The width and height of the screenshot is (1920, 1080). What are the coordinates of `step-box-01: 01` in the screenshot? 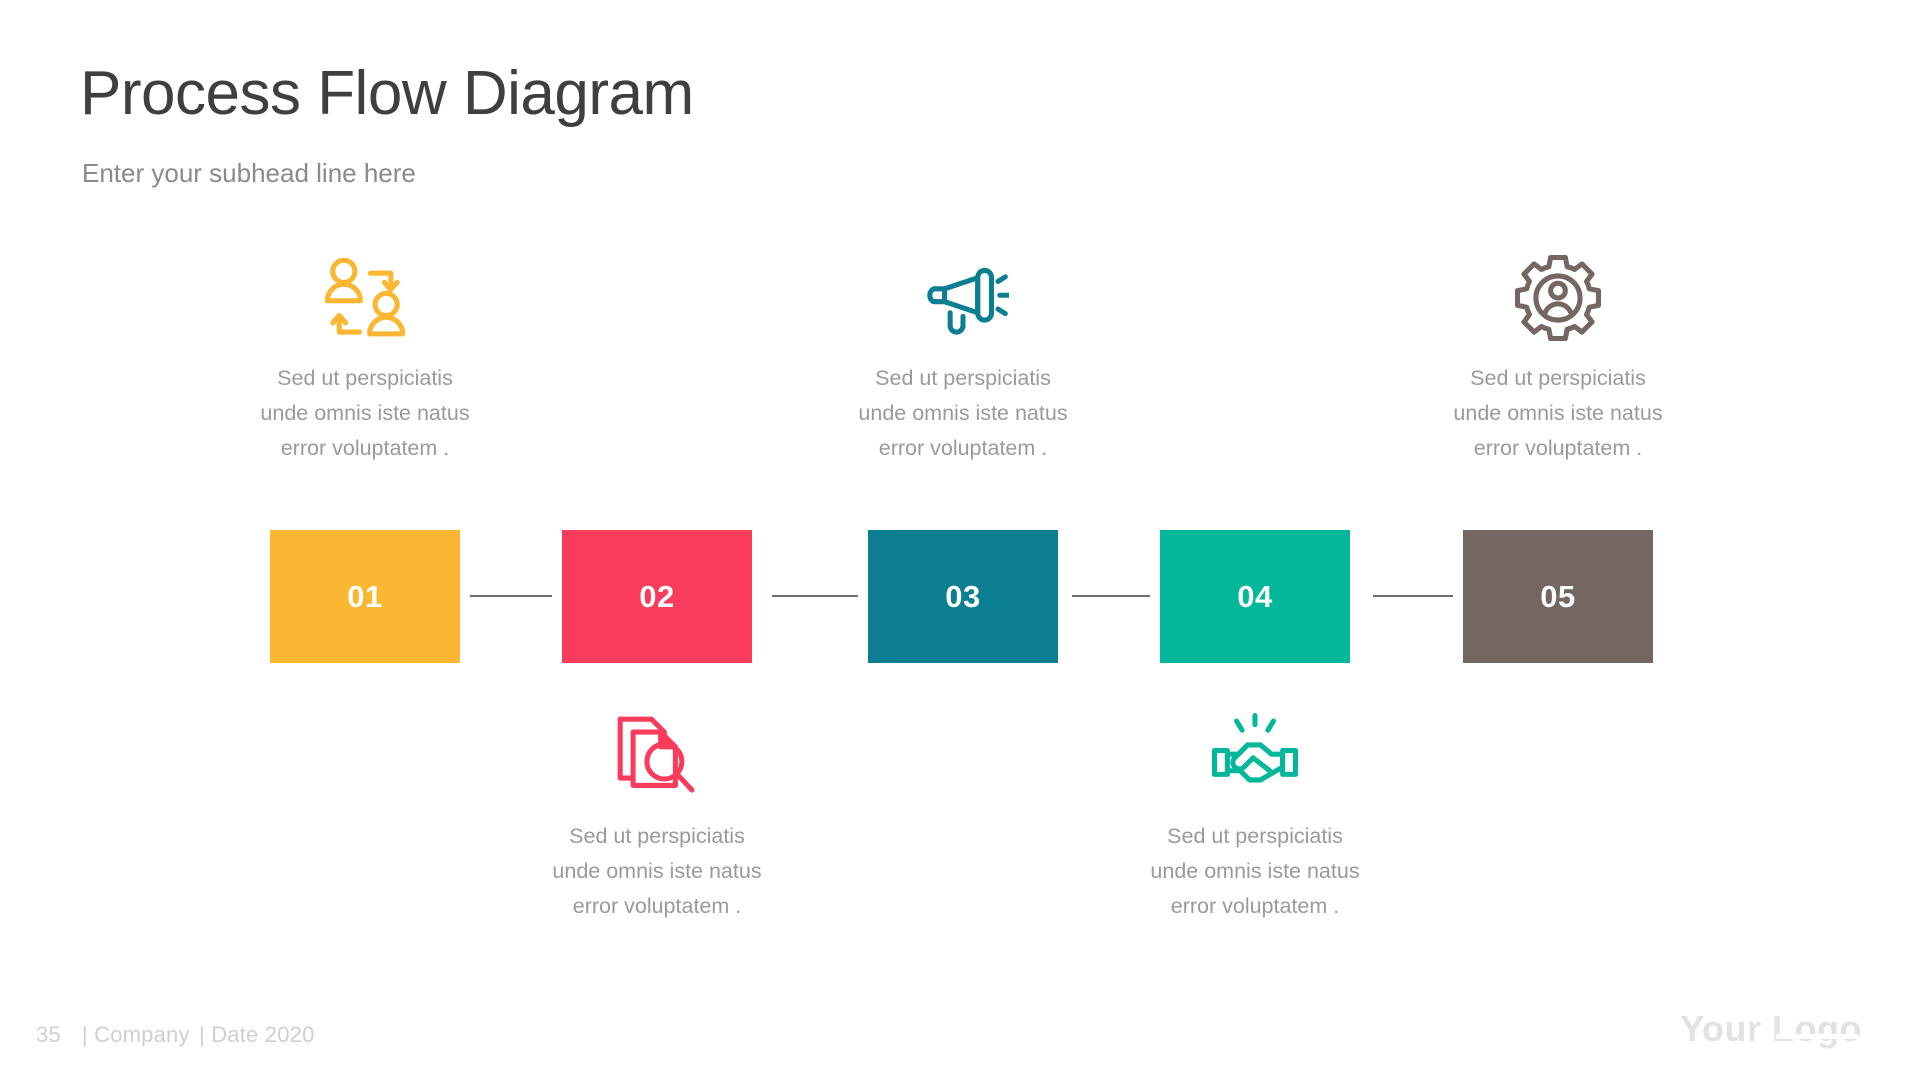 It's located at (365, 596).